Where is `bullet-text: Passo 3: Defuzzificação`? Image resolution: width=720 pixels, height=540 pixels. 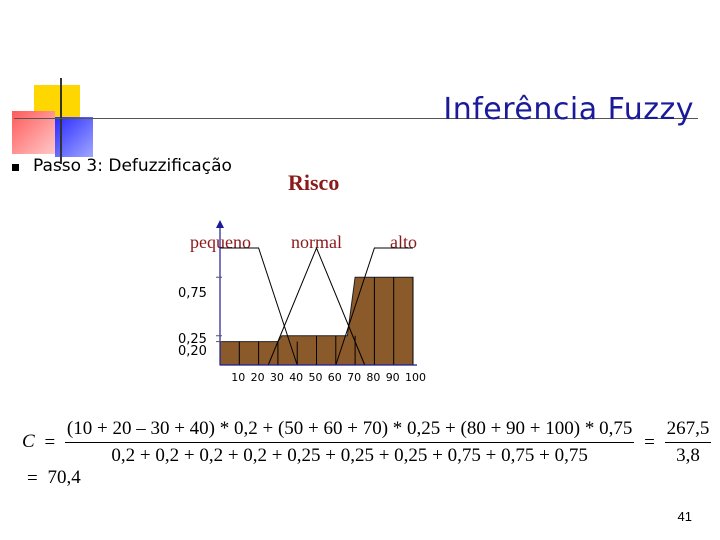
bullet-text: Passo 3: Defuzzificação is located at coordinates (132, 166).